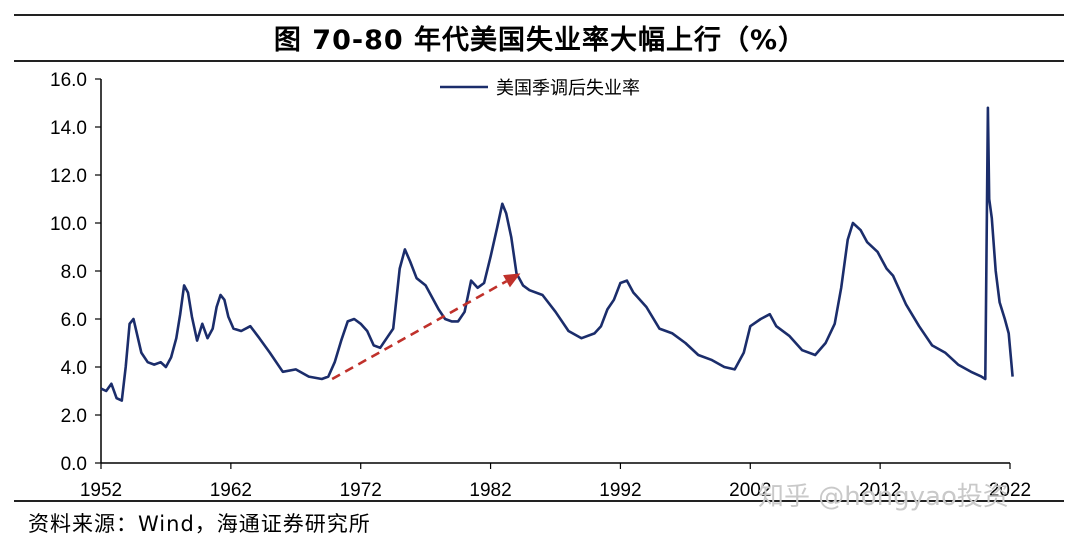  What do you see at coordinates (419, 330) in the screenshot?
I see `trend-arrow-line` at bounding box center [419, 330].